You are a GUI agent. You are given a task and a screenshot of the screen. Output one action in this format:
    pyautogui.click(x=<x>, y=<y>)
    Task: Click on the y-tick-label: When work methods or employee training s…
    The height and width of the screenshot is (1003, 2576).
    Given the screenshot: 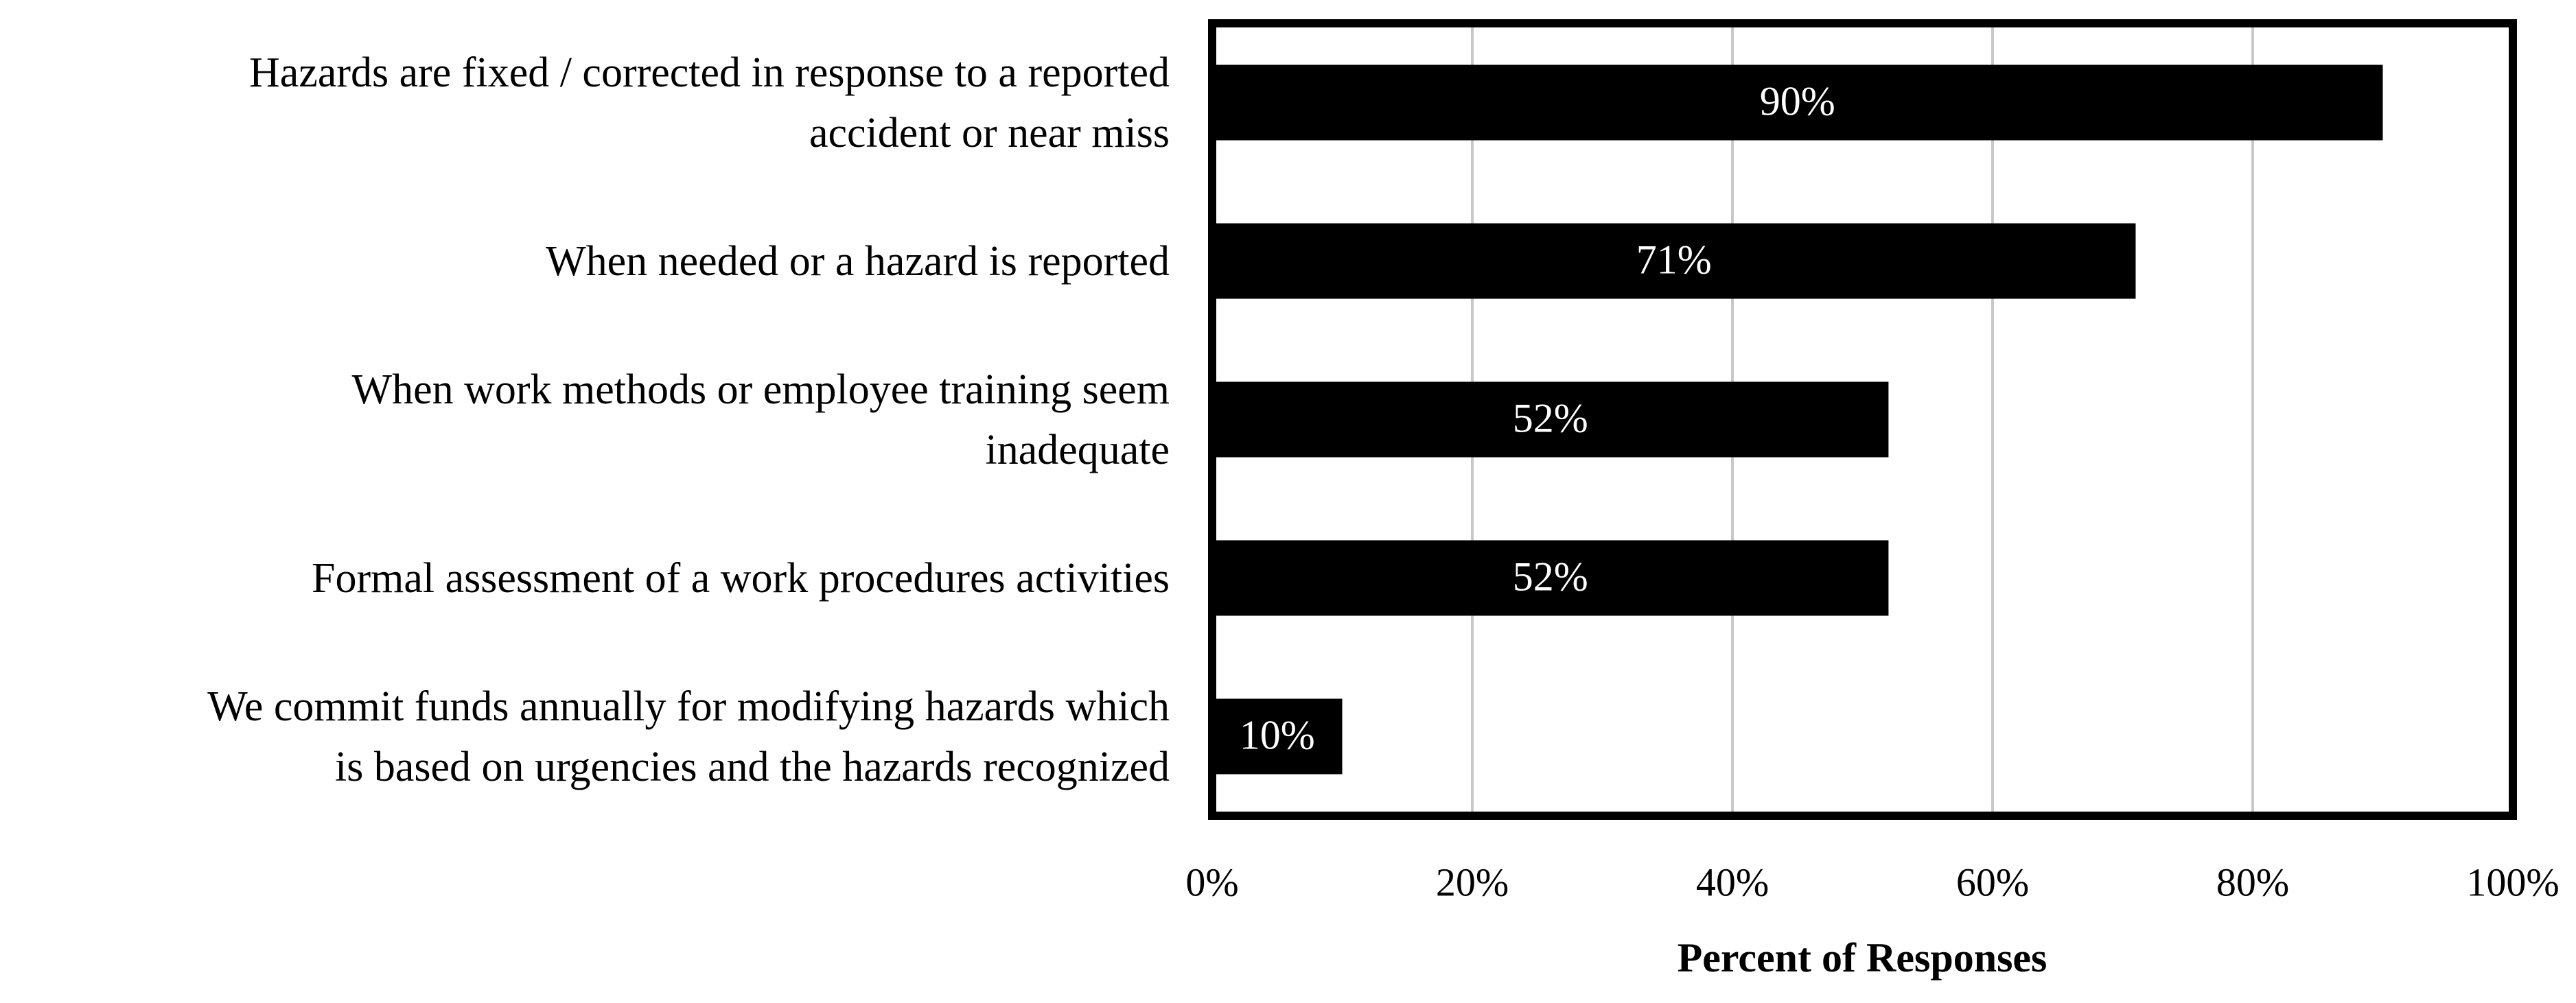 What is the action you would take?
    pyautogui.click(x=760, y=419)
    